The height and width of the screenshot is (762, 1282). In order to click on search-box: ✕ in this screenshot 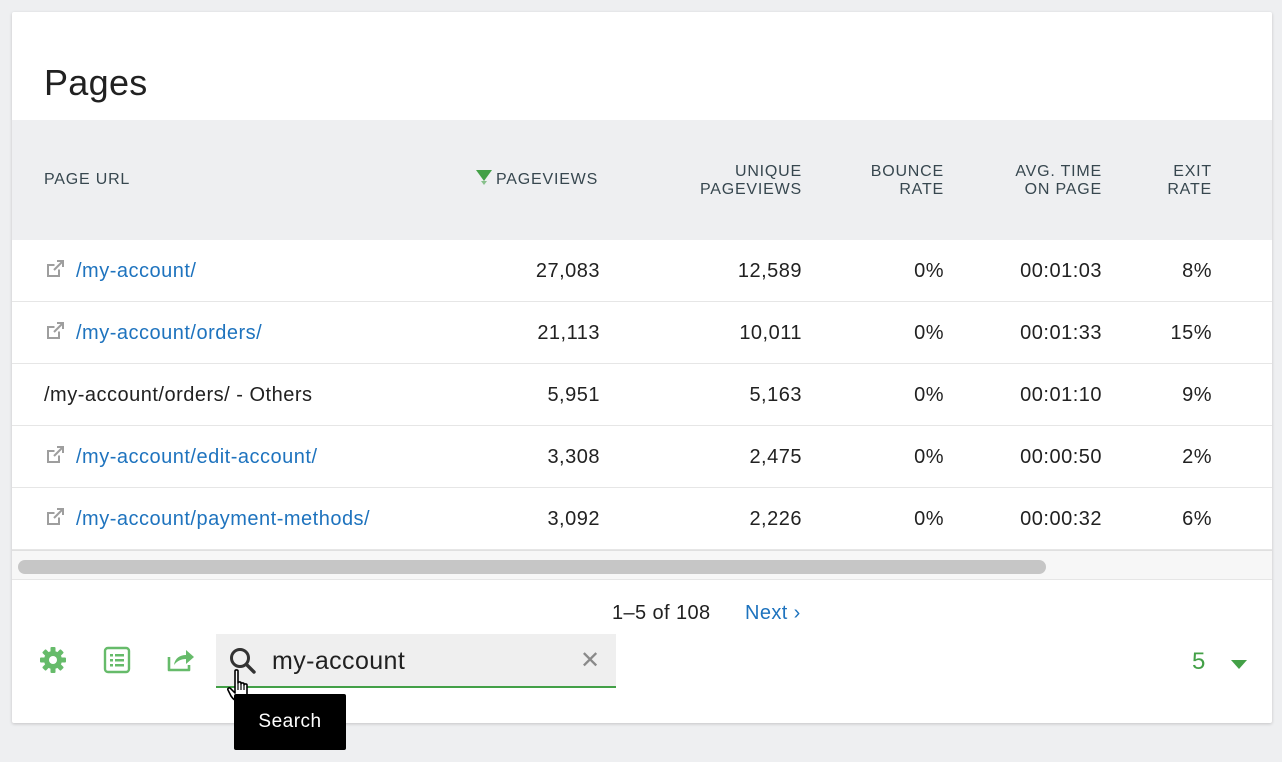, I will do `click(416, 661)`.